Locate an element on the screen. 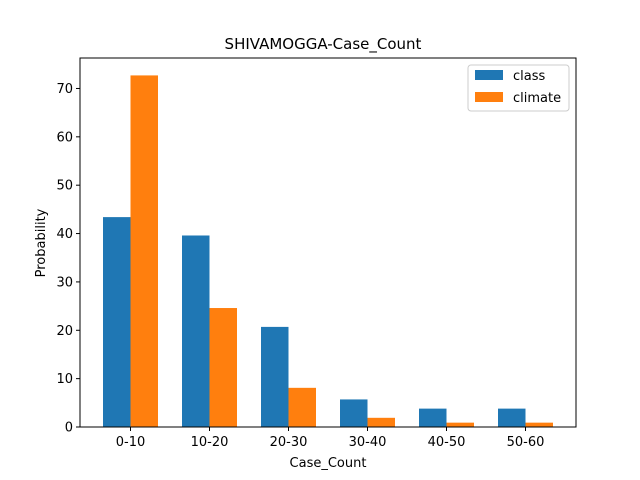 This screenshot has height=480, width=640. legend-label-climate: climate is located at coordinates (537, 98).